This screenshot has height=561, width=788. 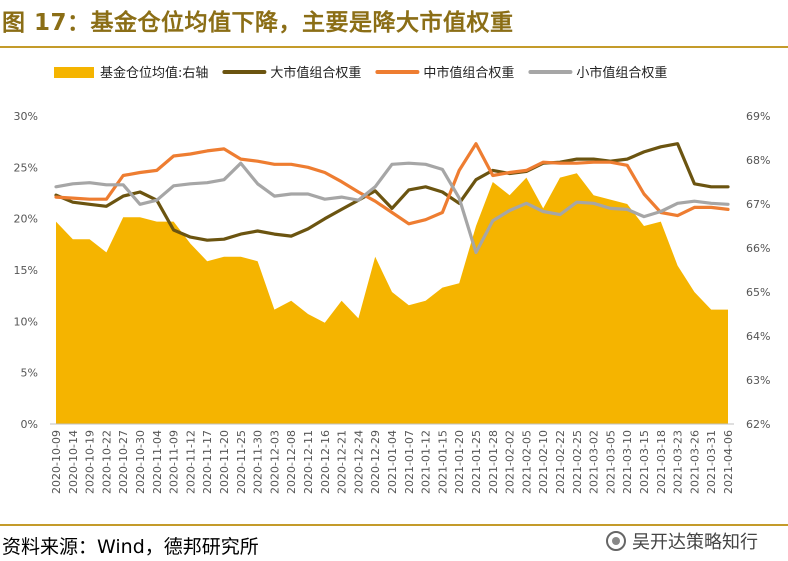 I want to click on x-axis-tick-label: 2021-01-04, so click(x=392, y=462).